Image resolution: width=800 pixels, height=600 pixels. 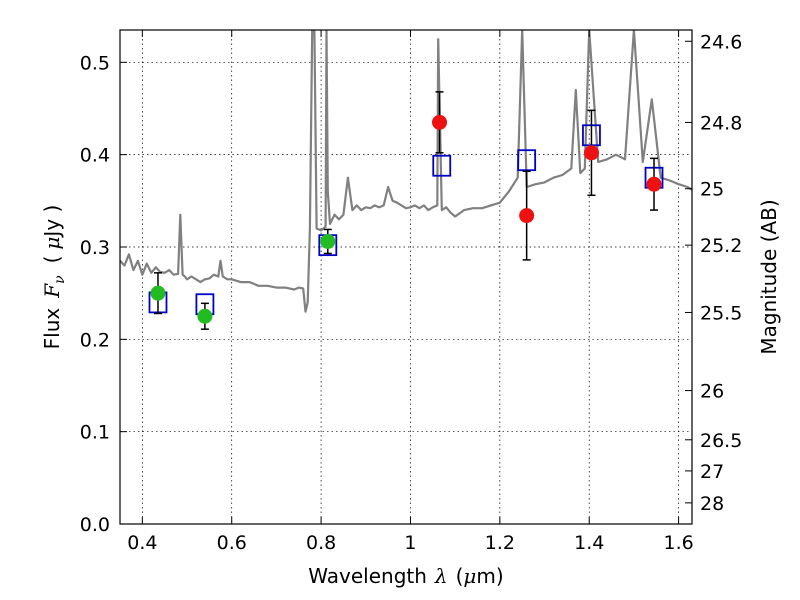 I want to click on y2-tick-label: 24.6, so click(x=721, y=42).